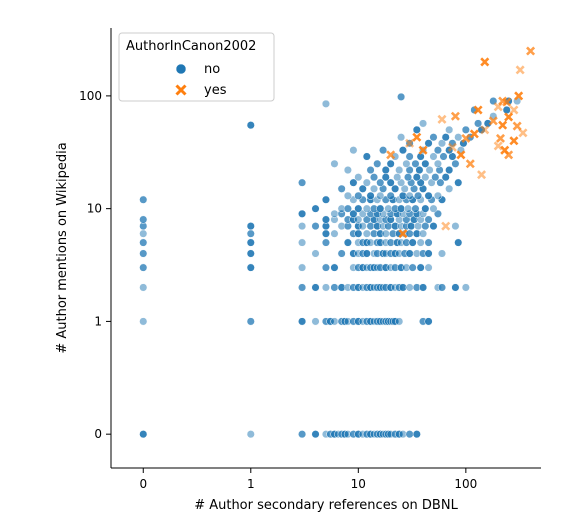  What do you see at coordinates (215, 90) in the screenshot?
I see `legend-label-yes: yes` at bounding box center [215, 90].